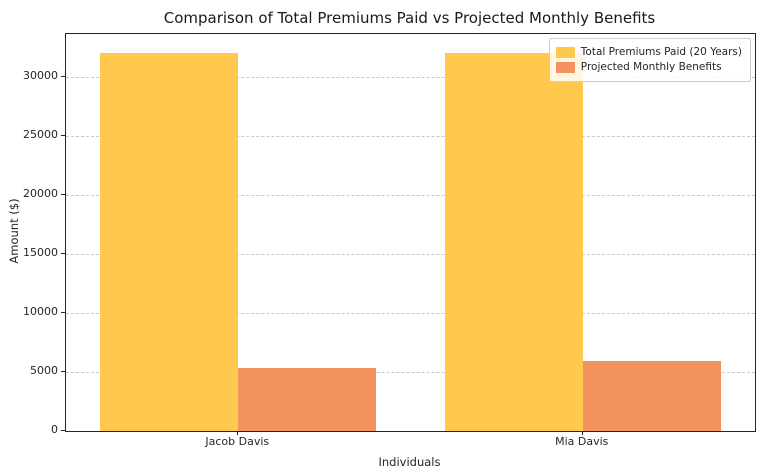 The width and height of the screenshot is (768, 476). I want to click on y-tick-label: 10000, so click(40, 311).